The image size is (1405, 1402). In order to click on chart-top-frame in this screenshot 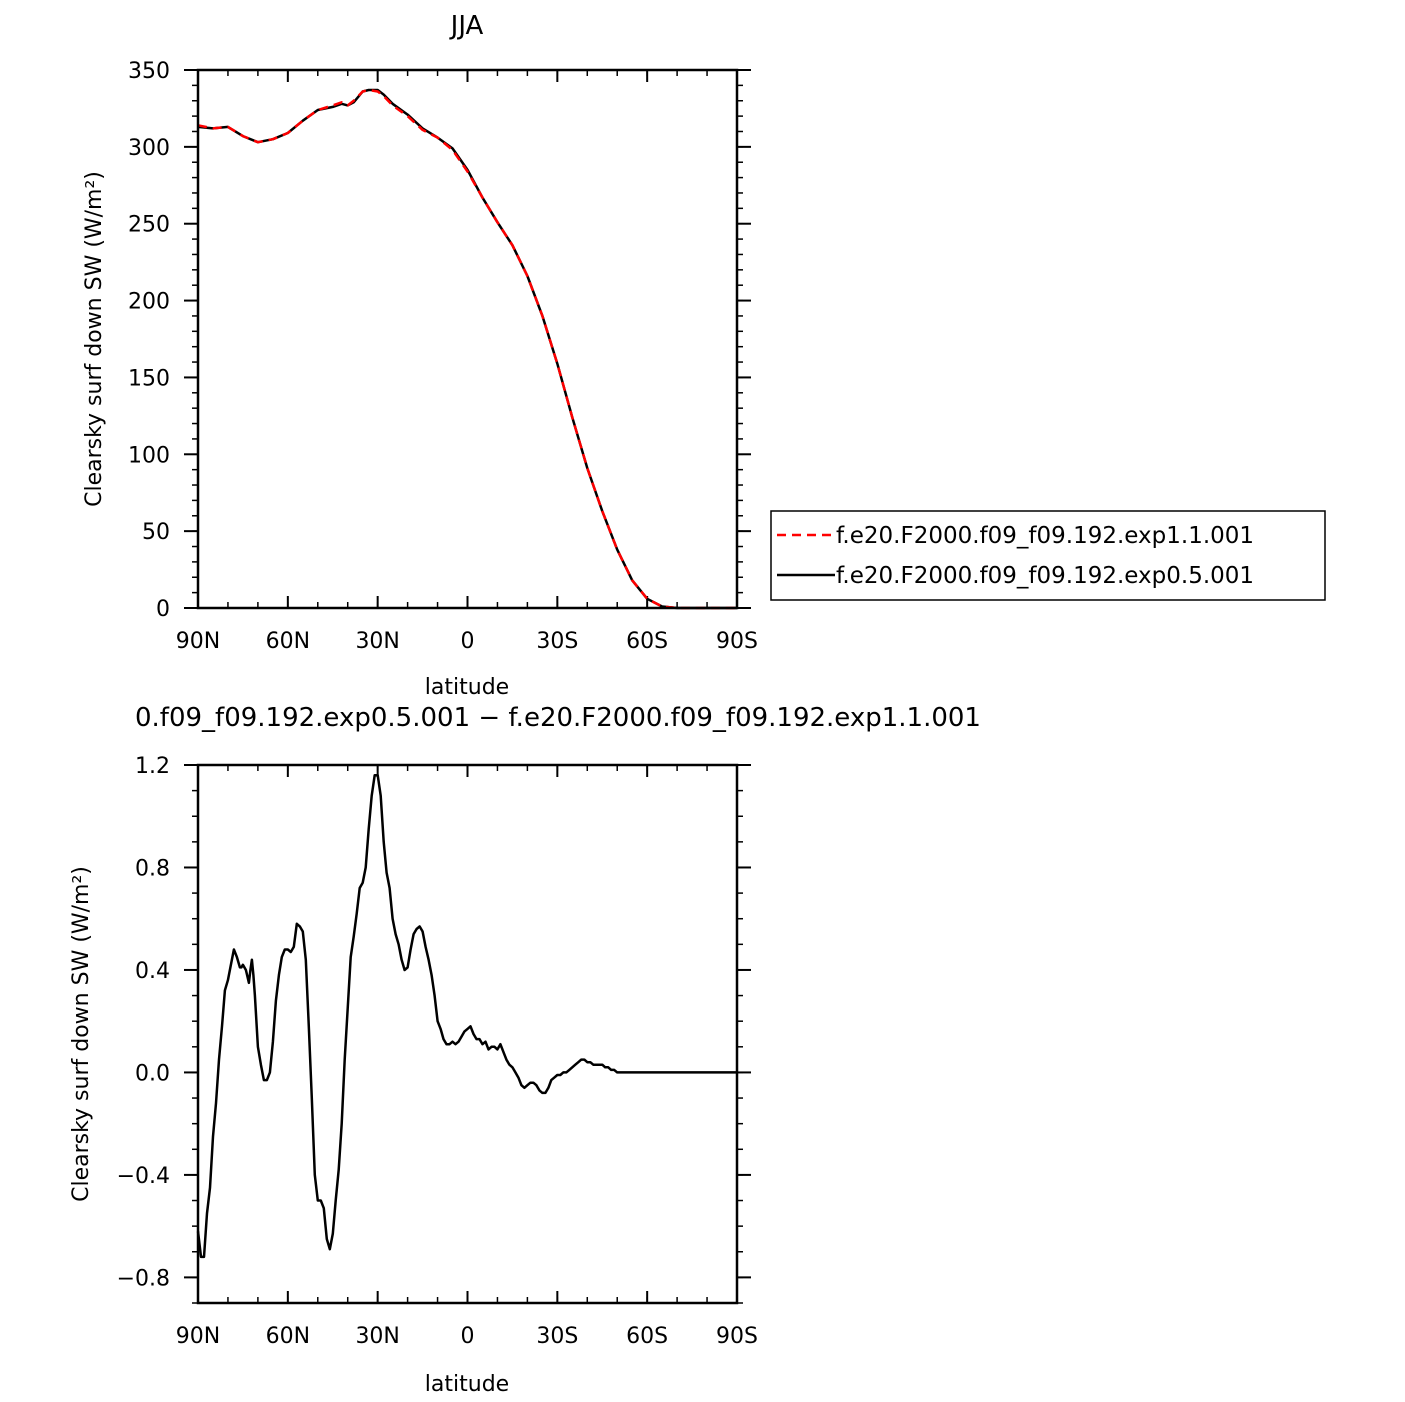, I will do `click(467, 339)`.